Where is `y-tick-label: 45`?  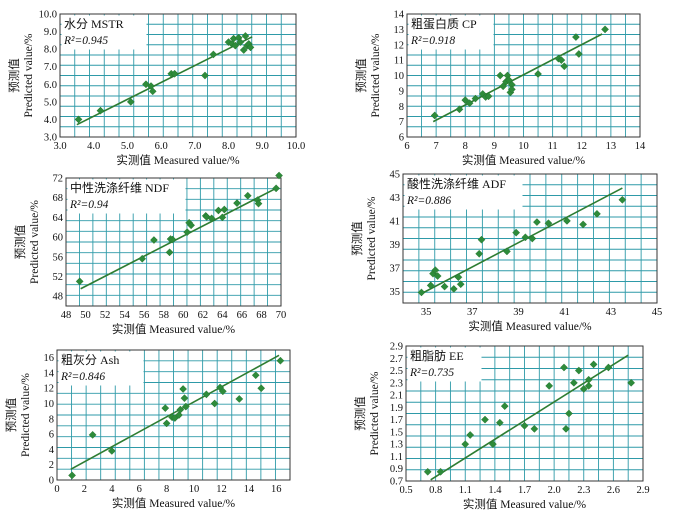
y-tick-label: 45 is located at coordinates (395, 175).